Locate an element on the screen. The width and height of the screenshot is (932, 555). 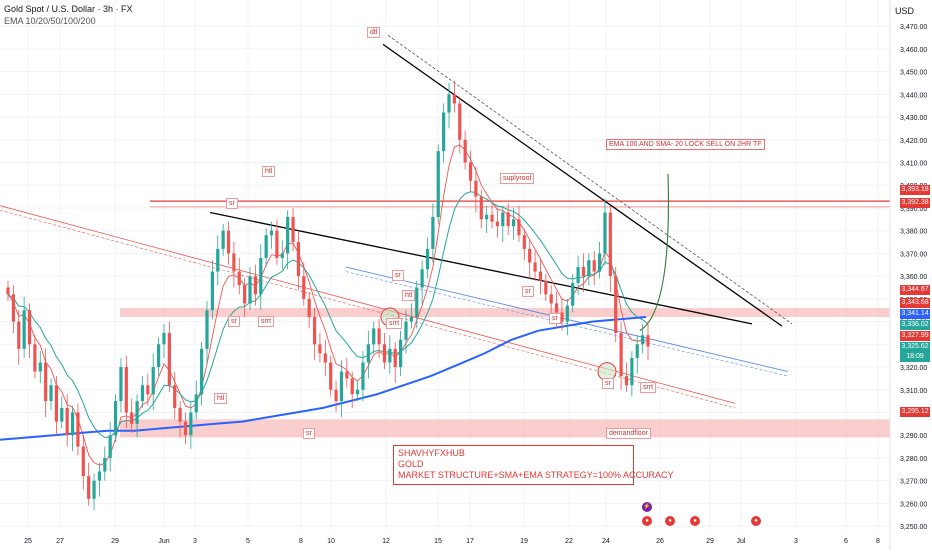
x-tick-label: 15 is located at coordinates (438, 541).